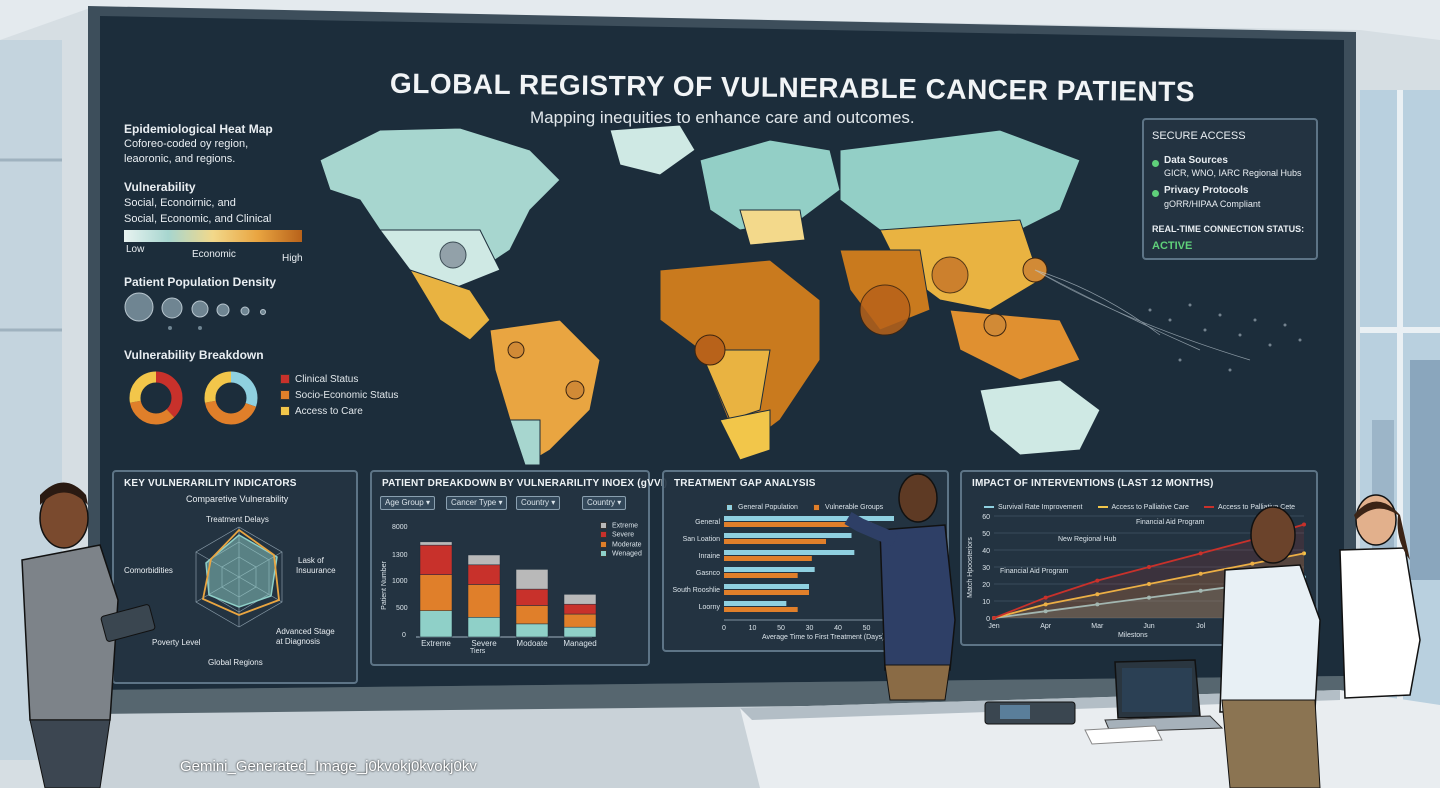 The height and width of the screenshot is (788, 1440). Describe the element at coordinates (180, 159) in the screenshot. I see `heatmap-desc-2: leaoronic, and regions.` at that location.